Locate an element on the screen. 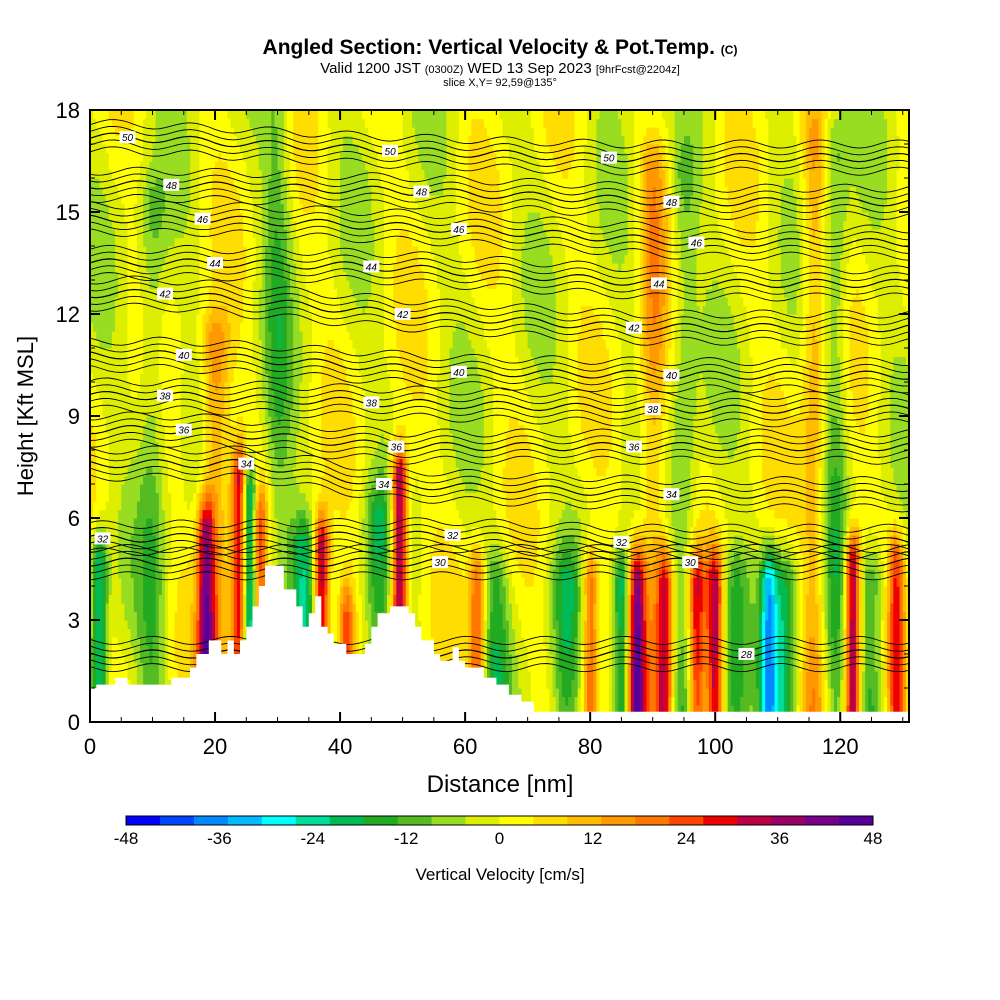 The height and width of the screenshot is (1000, 1000). valid-utc: (0300Z) is located at coordinates (444, 70).